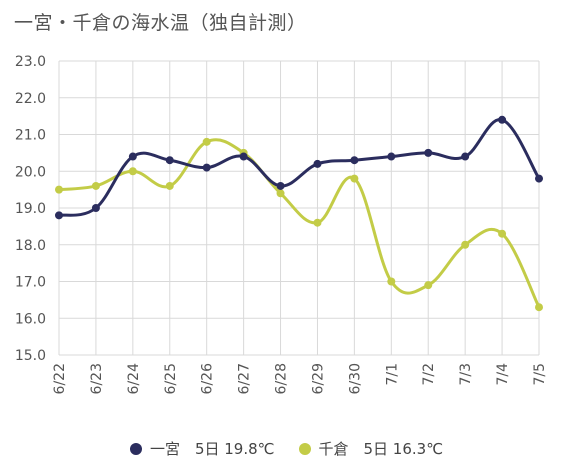 The height and width of the screenshot is (463, 573). Describe the element at coordinates (429, 374) in the screenshot. I see `x-tick-label: 7/2` at that location.